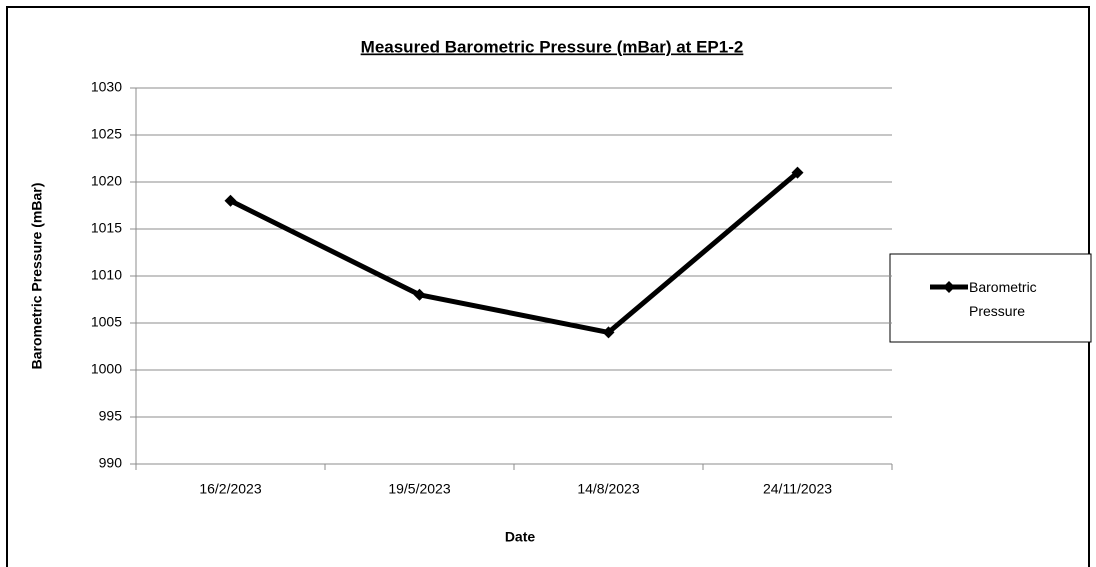 This screenshot has height=567, width=1096. What do you see at coordinates (106, 87) in the screenshot?
I see `y-tick-label: 1030` at bounding box center [106, 87].